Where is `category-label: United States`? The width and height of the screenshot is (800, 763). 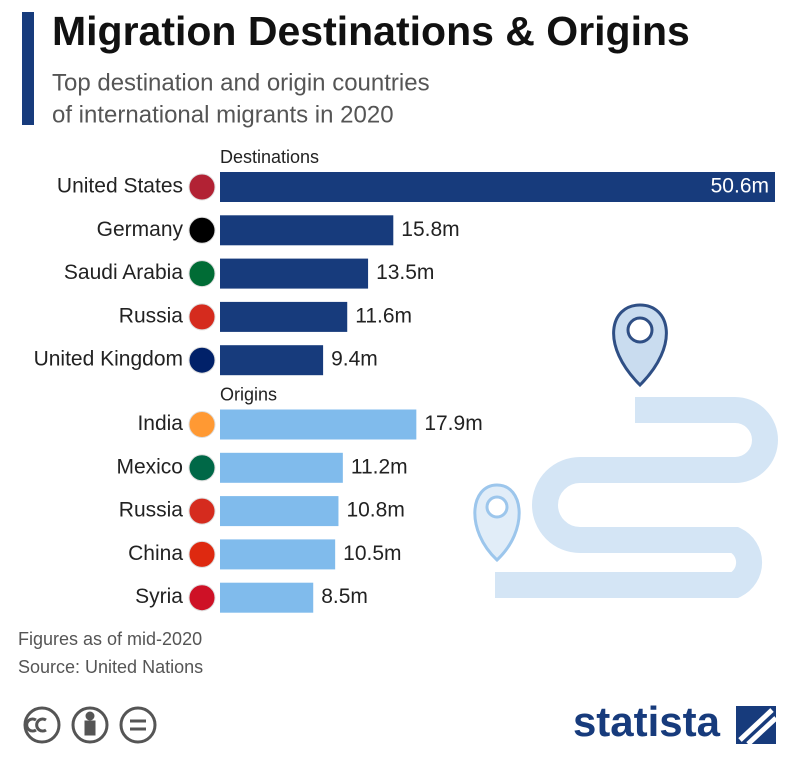 category-label: United States is located at coordinates (120, 186).